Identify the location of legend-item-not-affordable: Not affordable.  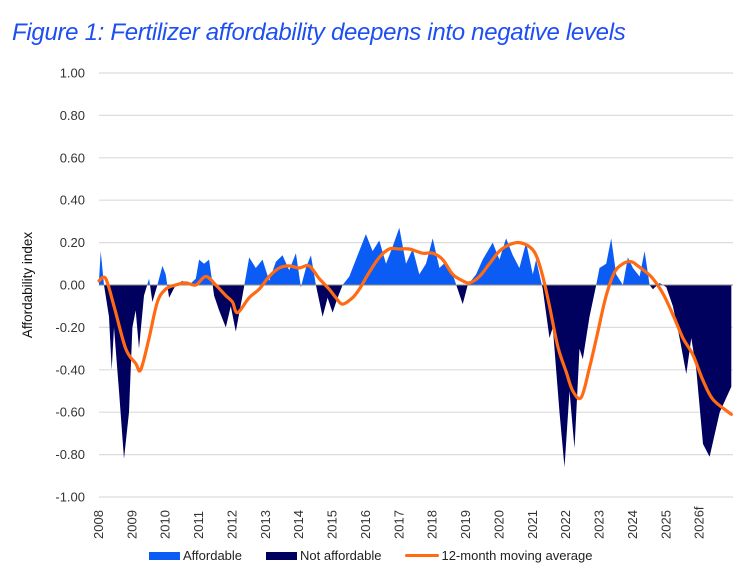
(323, 555).